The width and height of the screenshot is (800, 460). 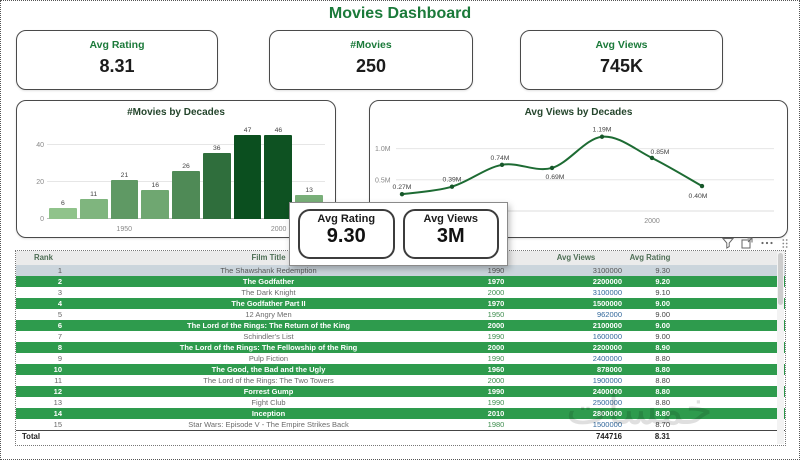 What do you see at coordinates (662, 270) in the screenshot?
I see `cell-avg-rating: 9.30` at bounding box center [662, 270].